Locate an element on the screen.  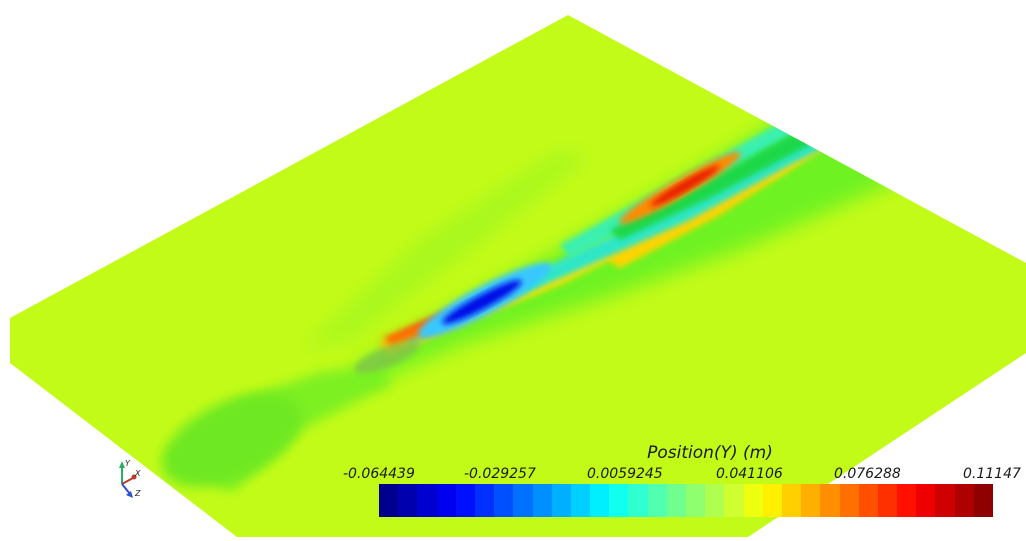
colorbar-tick-label: 0.11147 is located at coordinates (992, 474).